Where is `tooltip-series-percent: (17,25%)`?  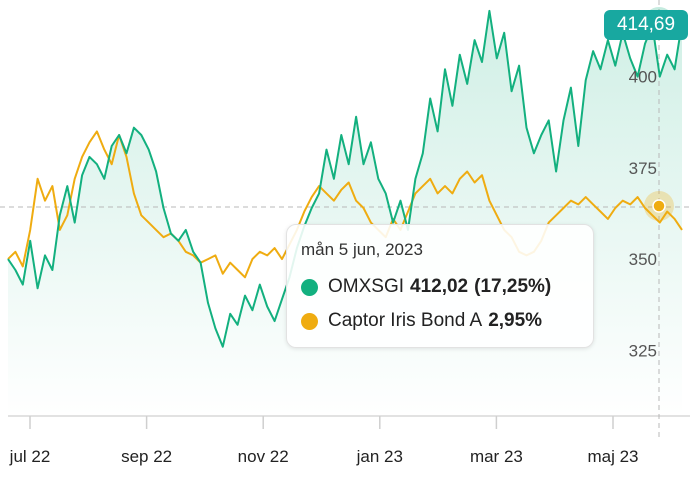 tooltip-series-percent: (17,25%) is located at coordinates (513, 286).